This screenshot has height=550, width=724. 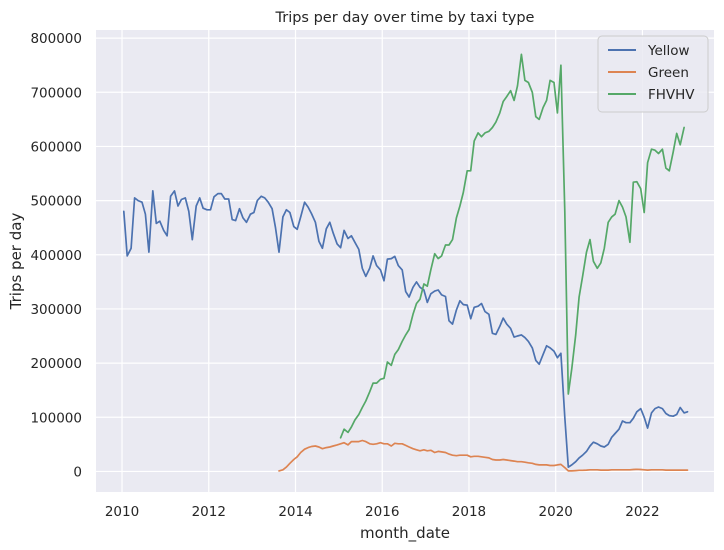 What do you see at coordinates (122, 512) in the screenshot?
I see `x-tick-label: 2010` at bounding box center [122, 512].